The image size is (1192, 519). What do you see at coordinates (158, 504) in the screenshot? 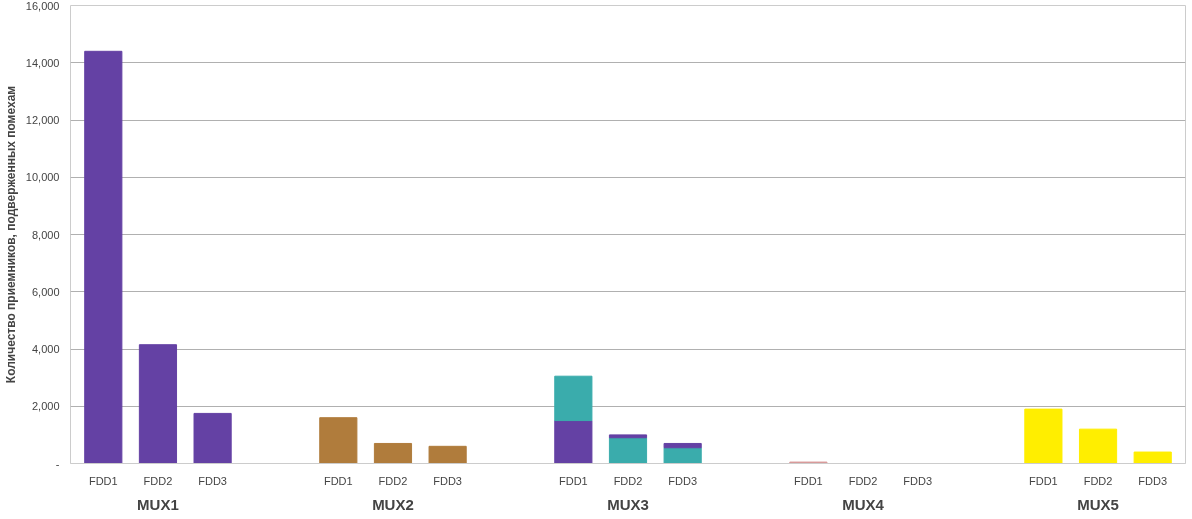
I see `text: MUX1` at bounding box center [158, 504].